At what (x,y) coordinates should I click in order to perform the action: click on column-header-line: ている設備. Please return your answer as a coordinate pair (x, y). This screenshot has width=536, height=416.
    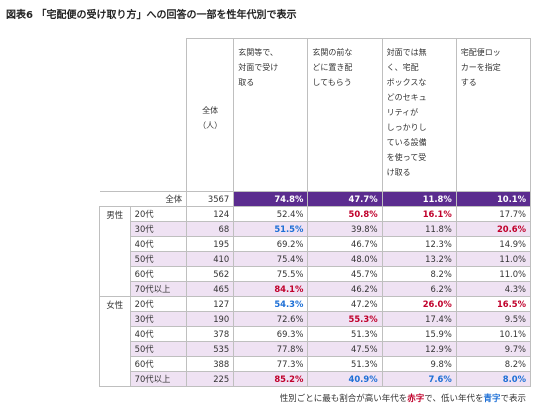
    Looking at the image, I should click on (406, 142).